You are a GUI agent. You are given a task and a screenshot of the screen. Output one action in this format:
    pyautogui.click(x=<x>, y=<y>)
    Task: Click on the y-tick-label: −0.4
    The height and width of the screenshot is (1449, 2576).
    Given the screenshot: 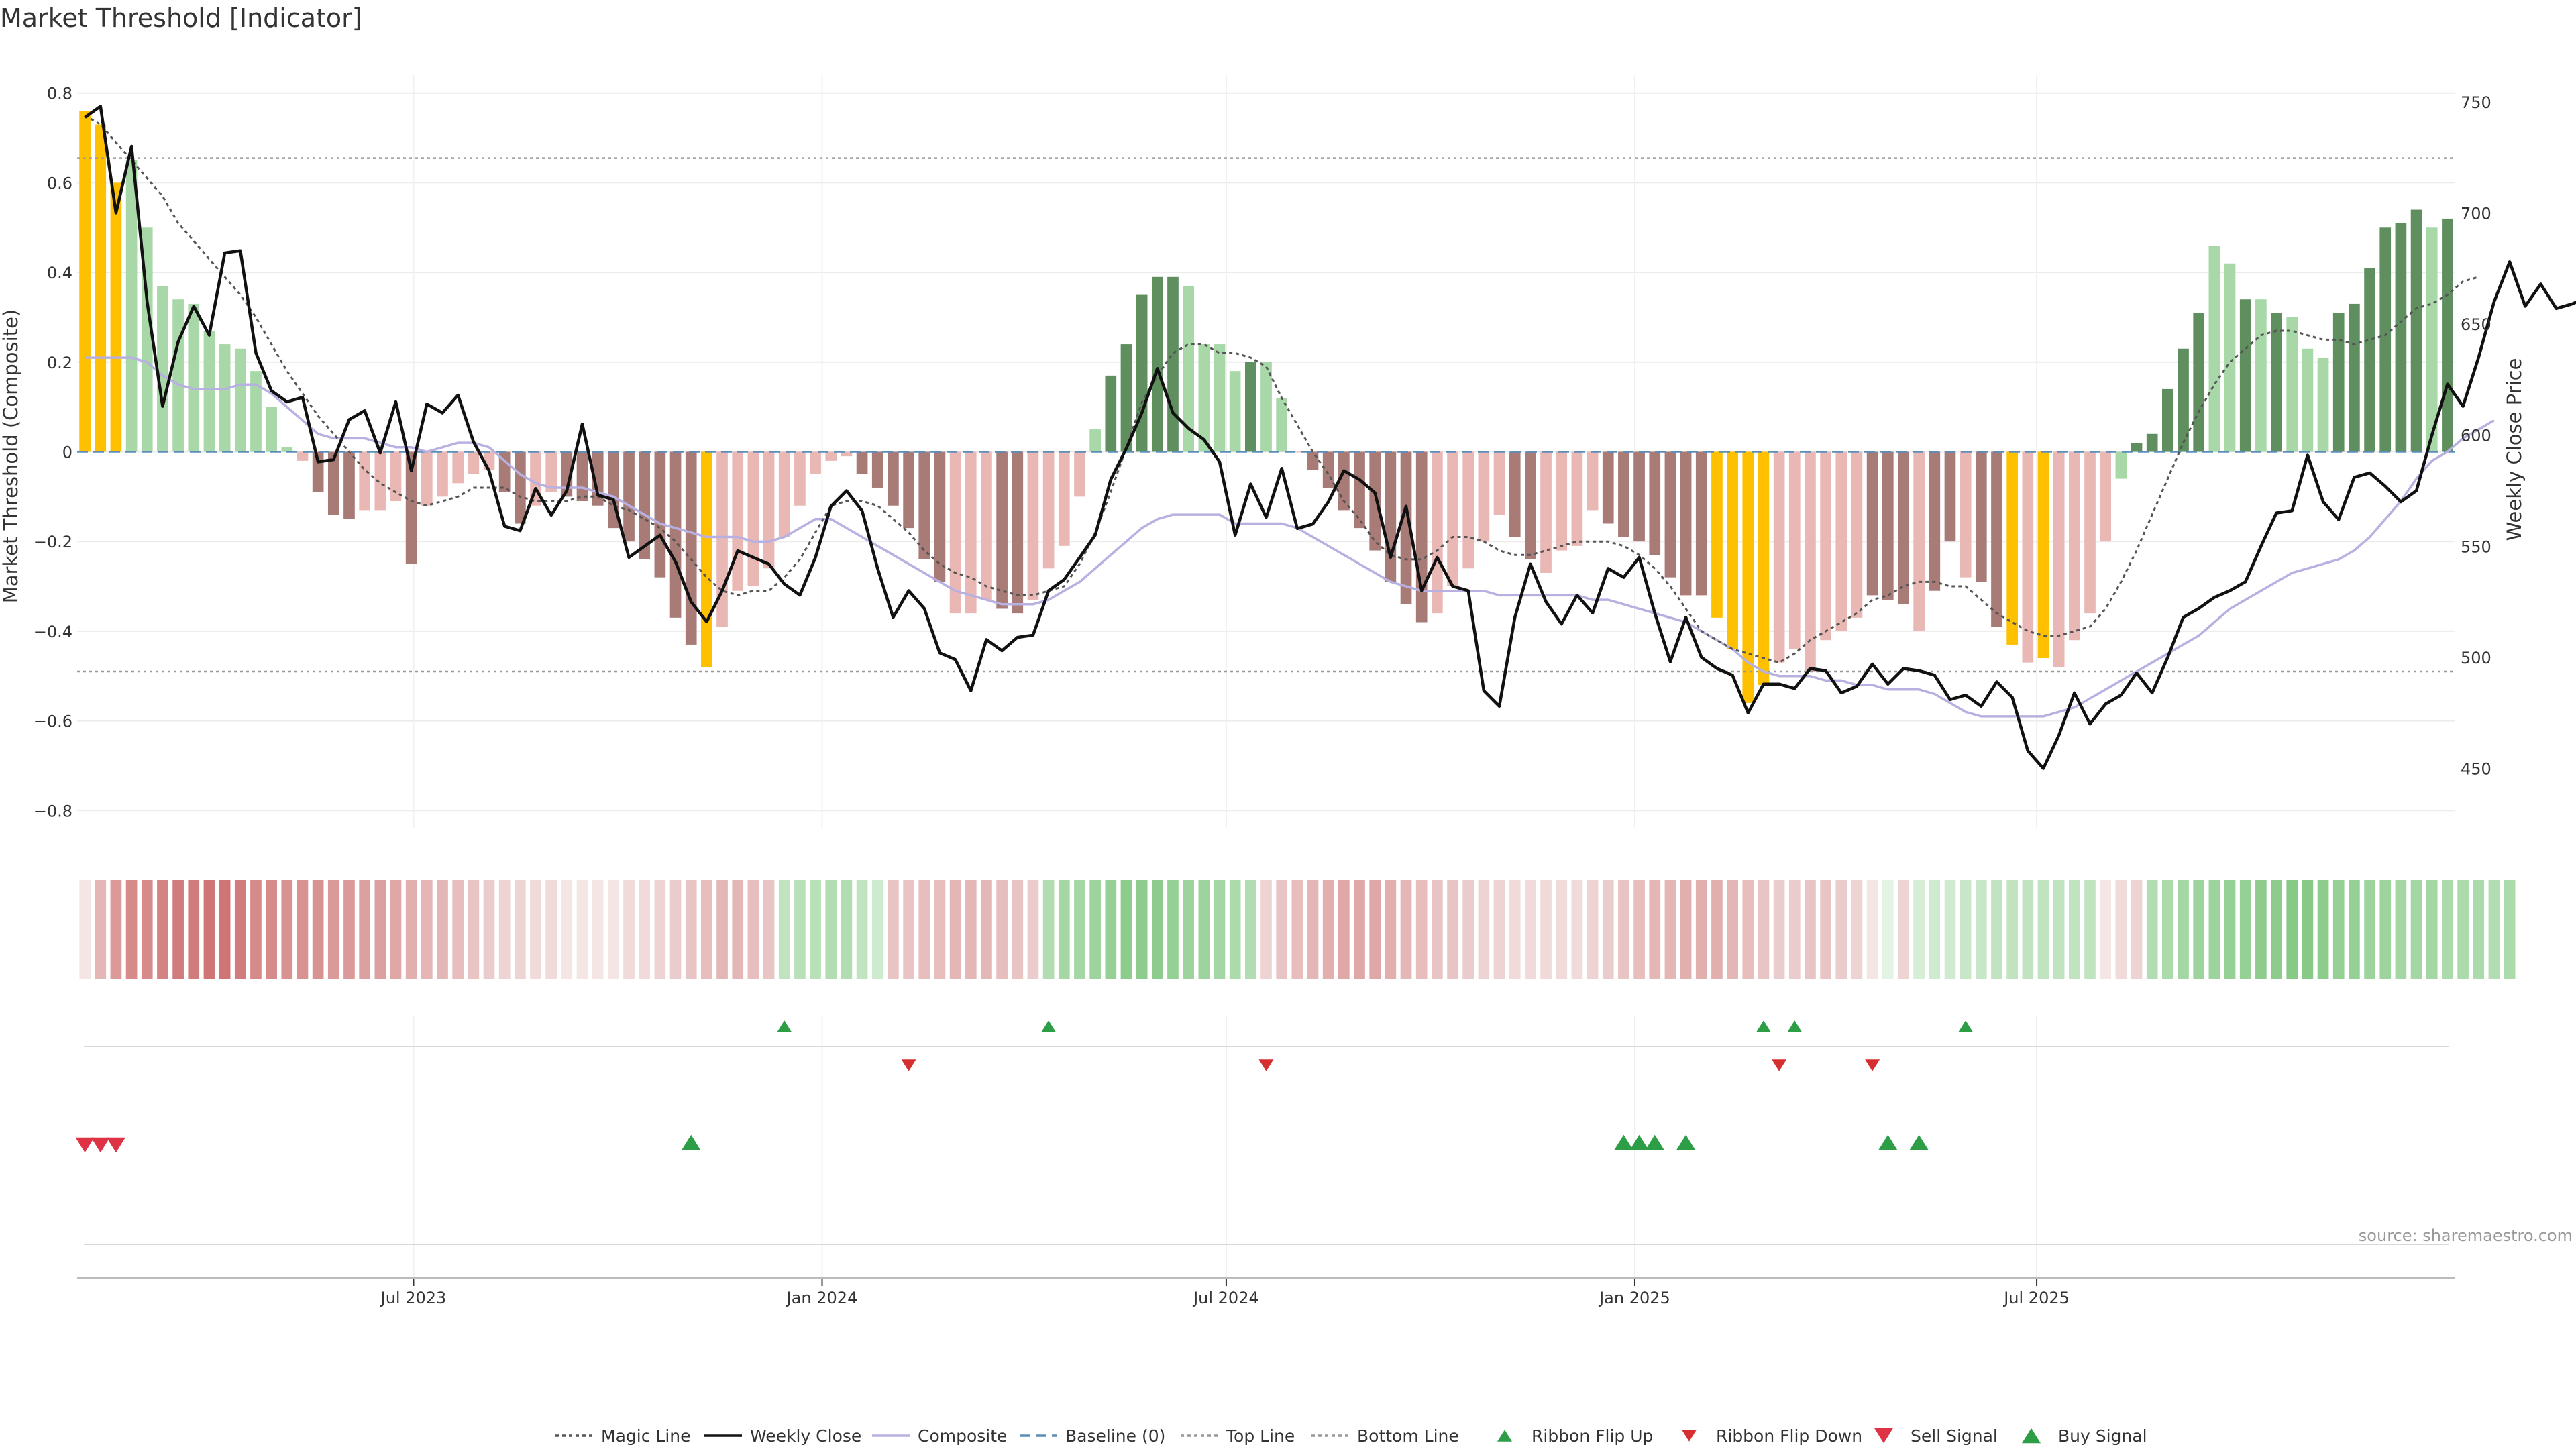 What is the action you would take?
    pyautogui.click(x=53, y=632)
    